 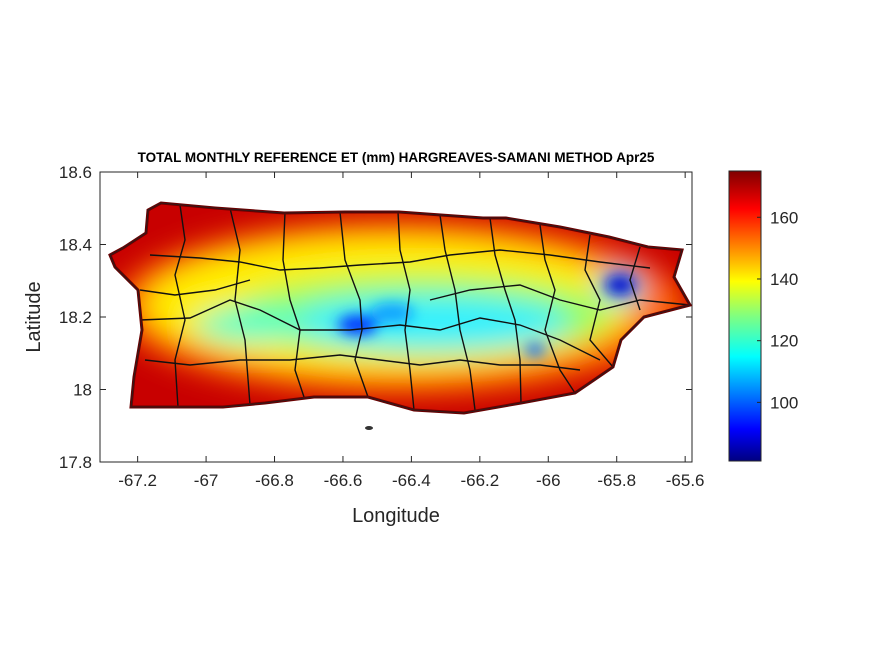 What do you see at coordinates (392, 313) in the screenshot?
I see `low-et-spot-center2` at bounding box center [392, 313].